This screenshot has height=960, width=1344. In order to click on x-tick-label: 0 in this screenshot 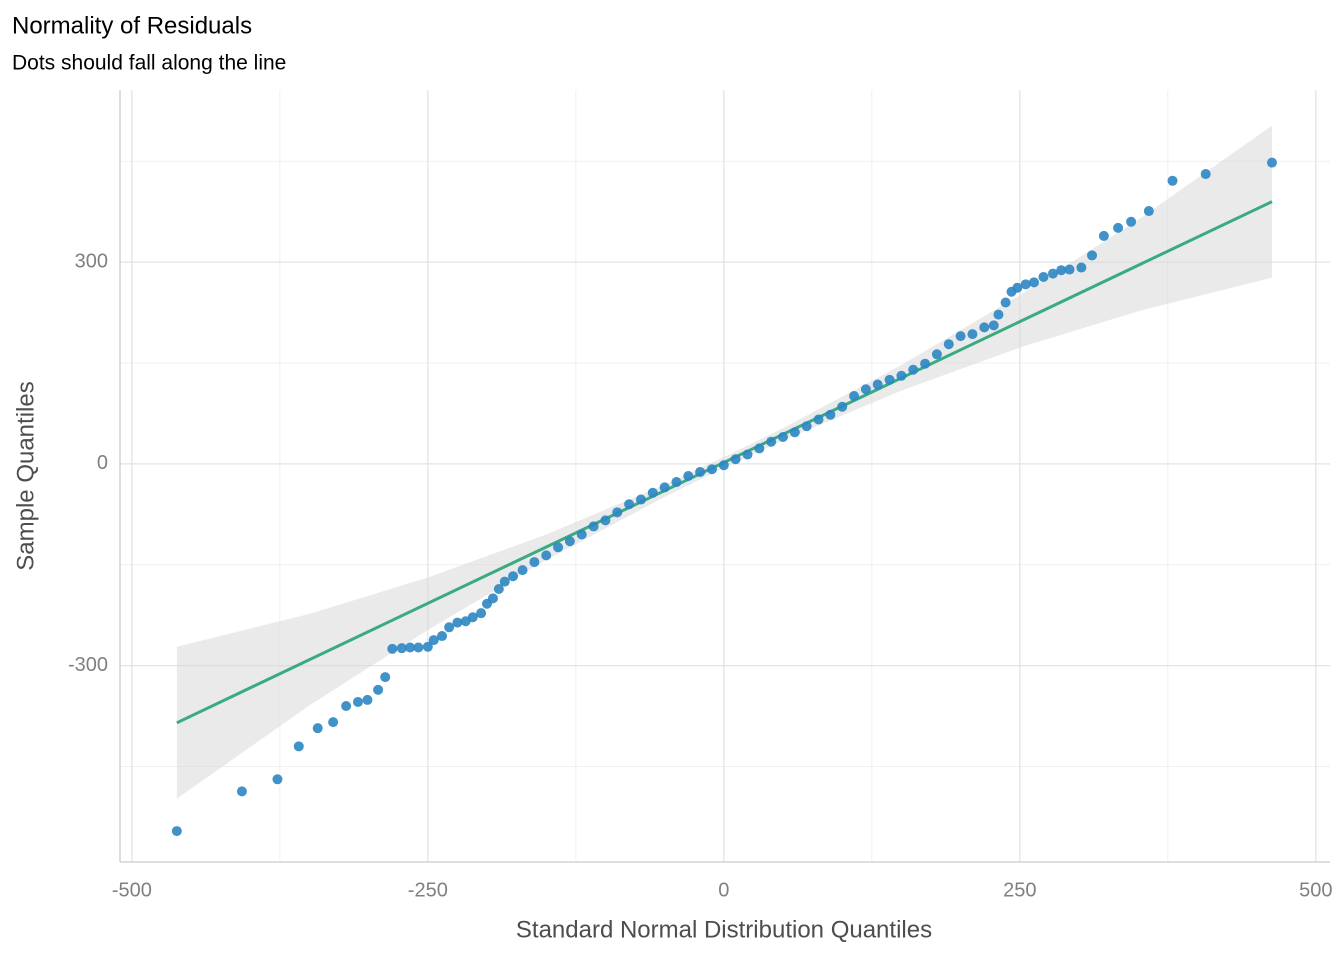, I will do `click(723, 890)`.